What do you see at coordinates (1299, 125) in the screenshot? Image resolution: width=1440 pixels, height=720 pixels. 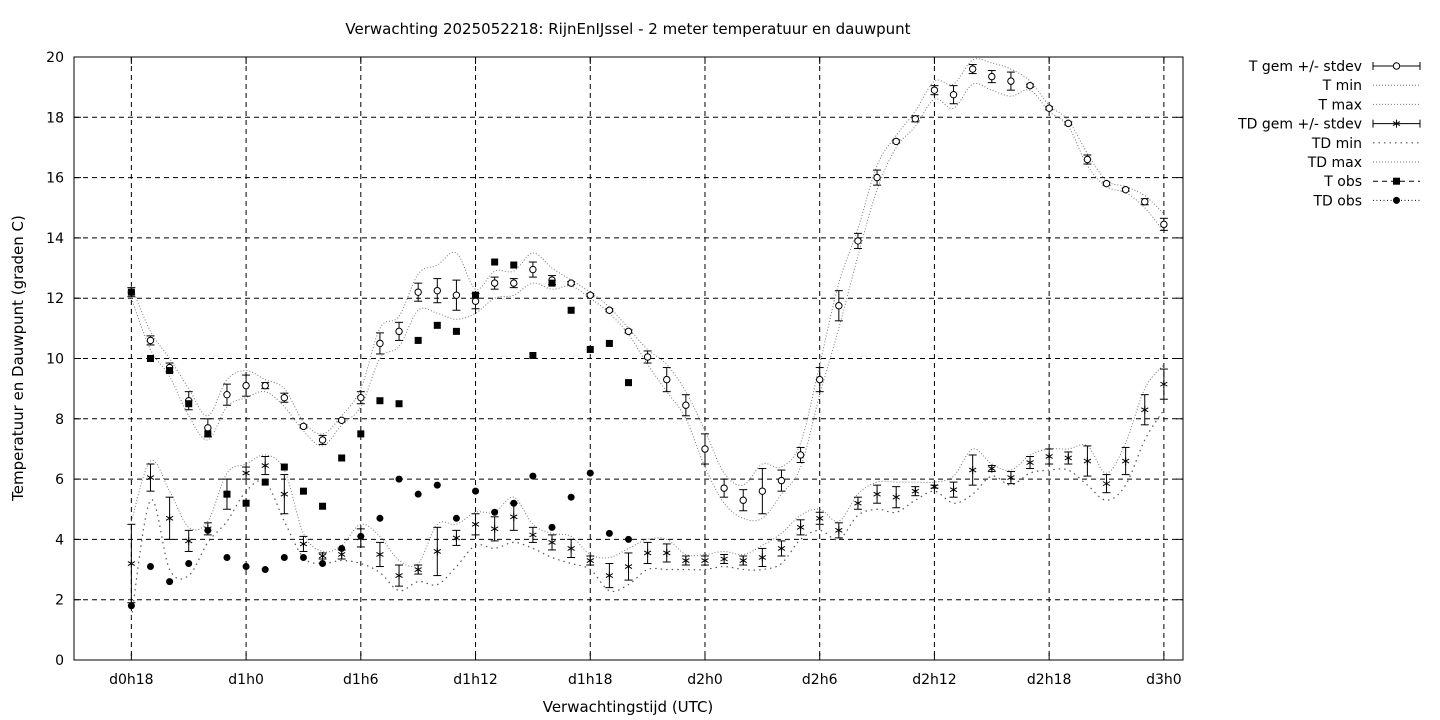 I see `legend-label-td_mean: TD gem +/- stdev` at bounding box center [1299, 125].